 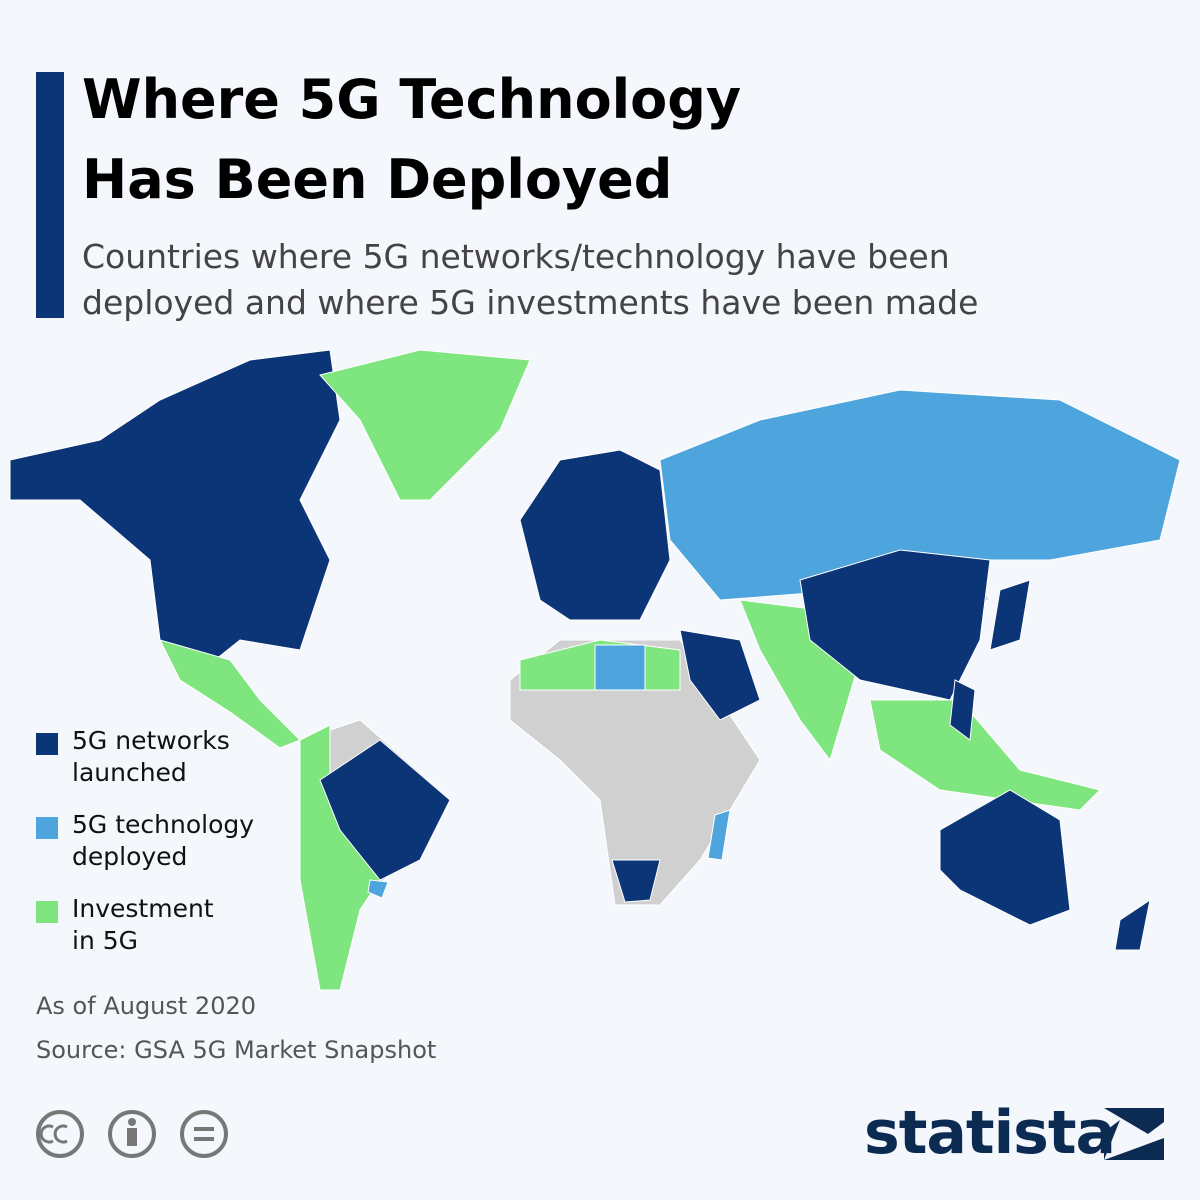 What do you see at coordinates (163, 840) in the screenshot?
I see `legend-label: 5G technology deployed` at bounding box center [163, 840].